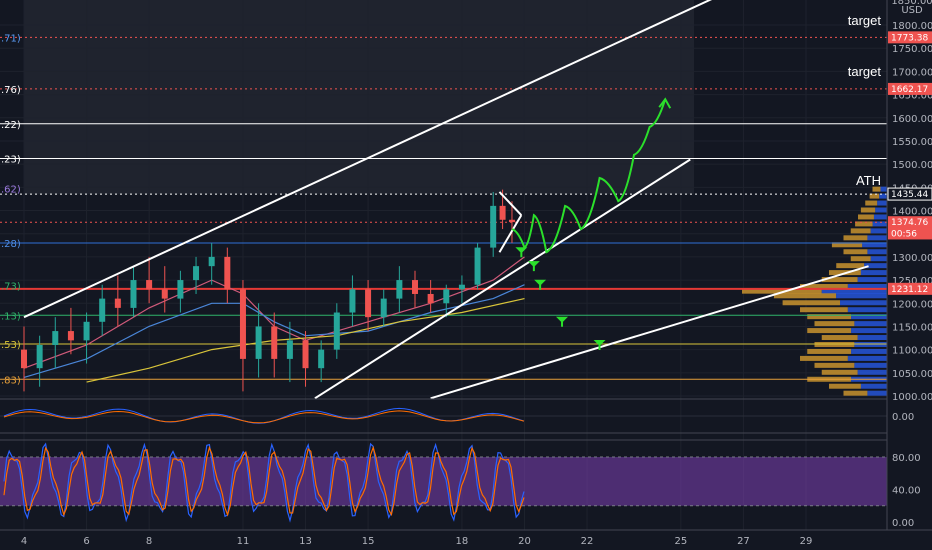  What do you see at coordinates (587, 541) in the screenshot?
I see `time-tick-label: 22` at bounding box center [587, 541].